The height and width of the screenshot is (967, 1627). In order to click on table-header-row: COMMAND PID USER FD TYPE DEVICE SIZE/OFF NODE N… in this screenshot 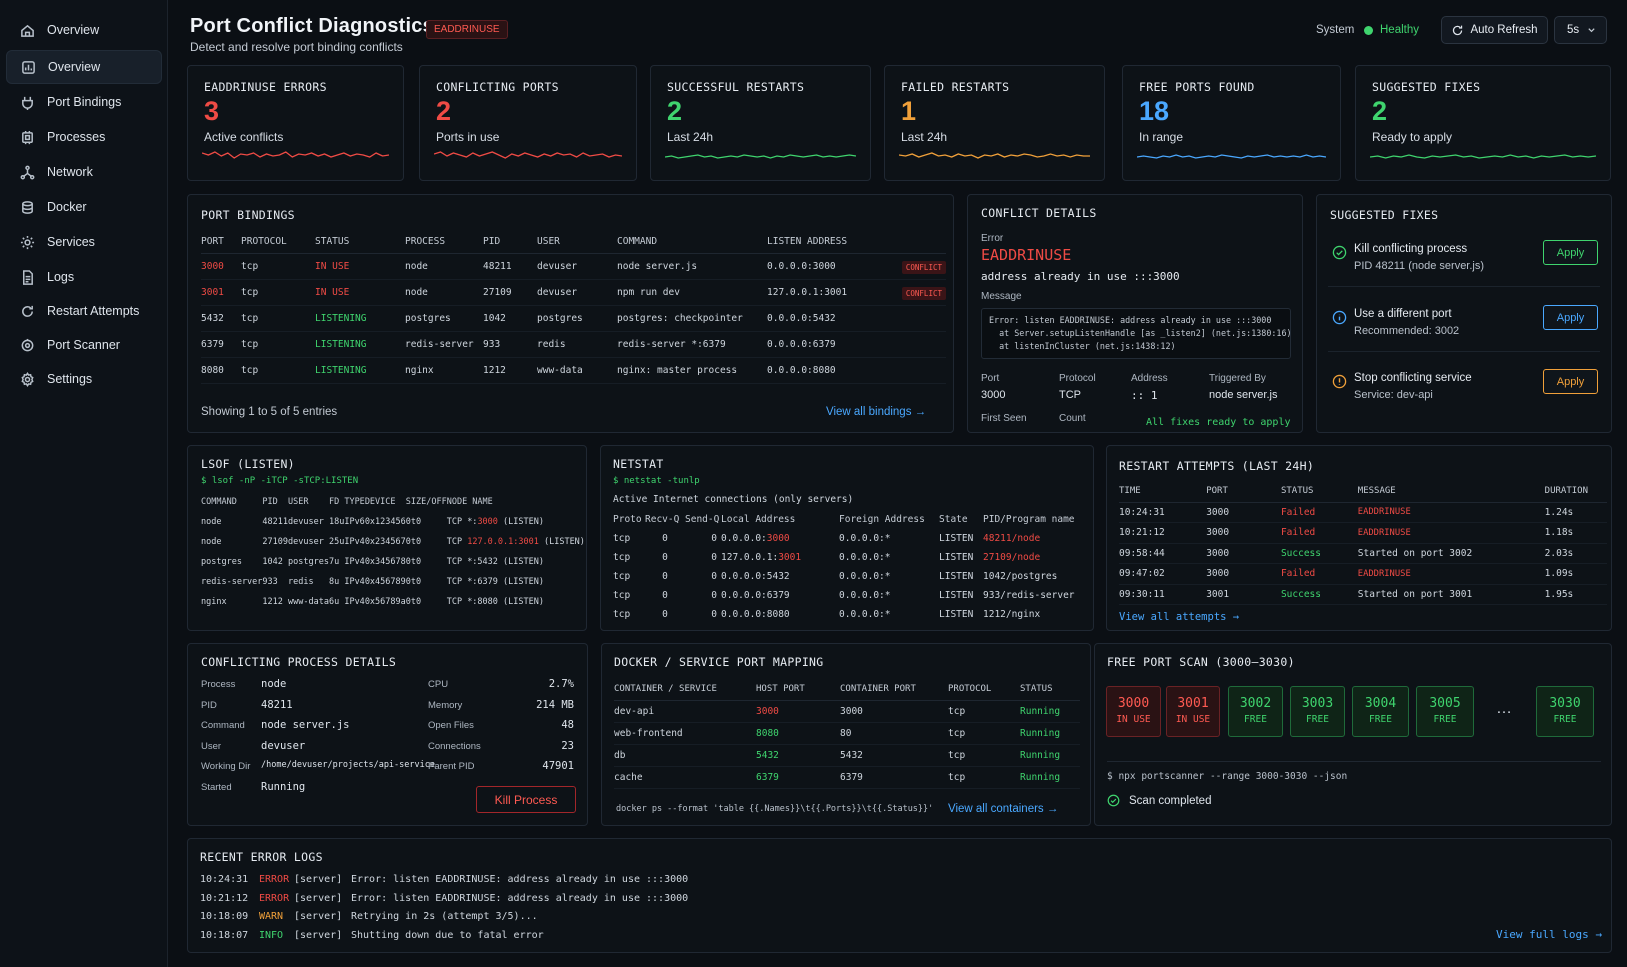, I will do `click(393, 502)`.